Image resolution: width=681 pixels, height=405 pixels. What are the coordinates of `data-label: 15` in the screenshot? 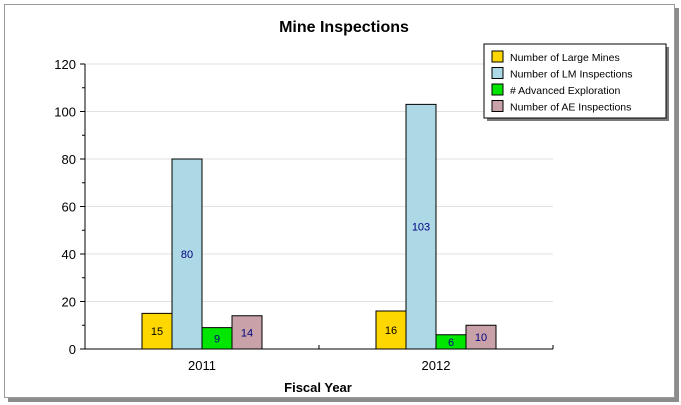 It's located at (157, 332).